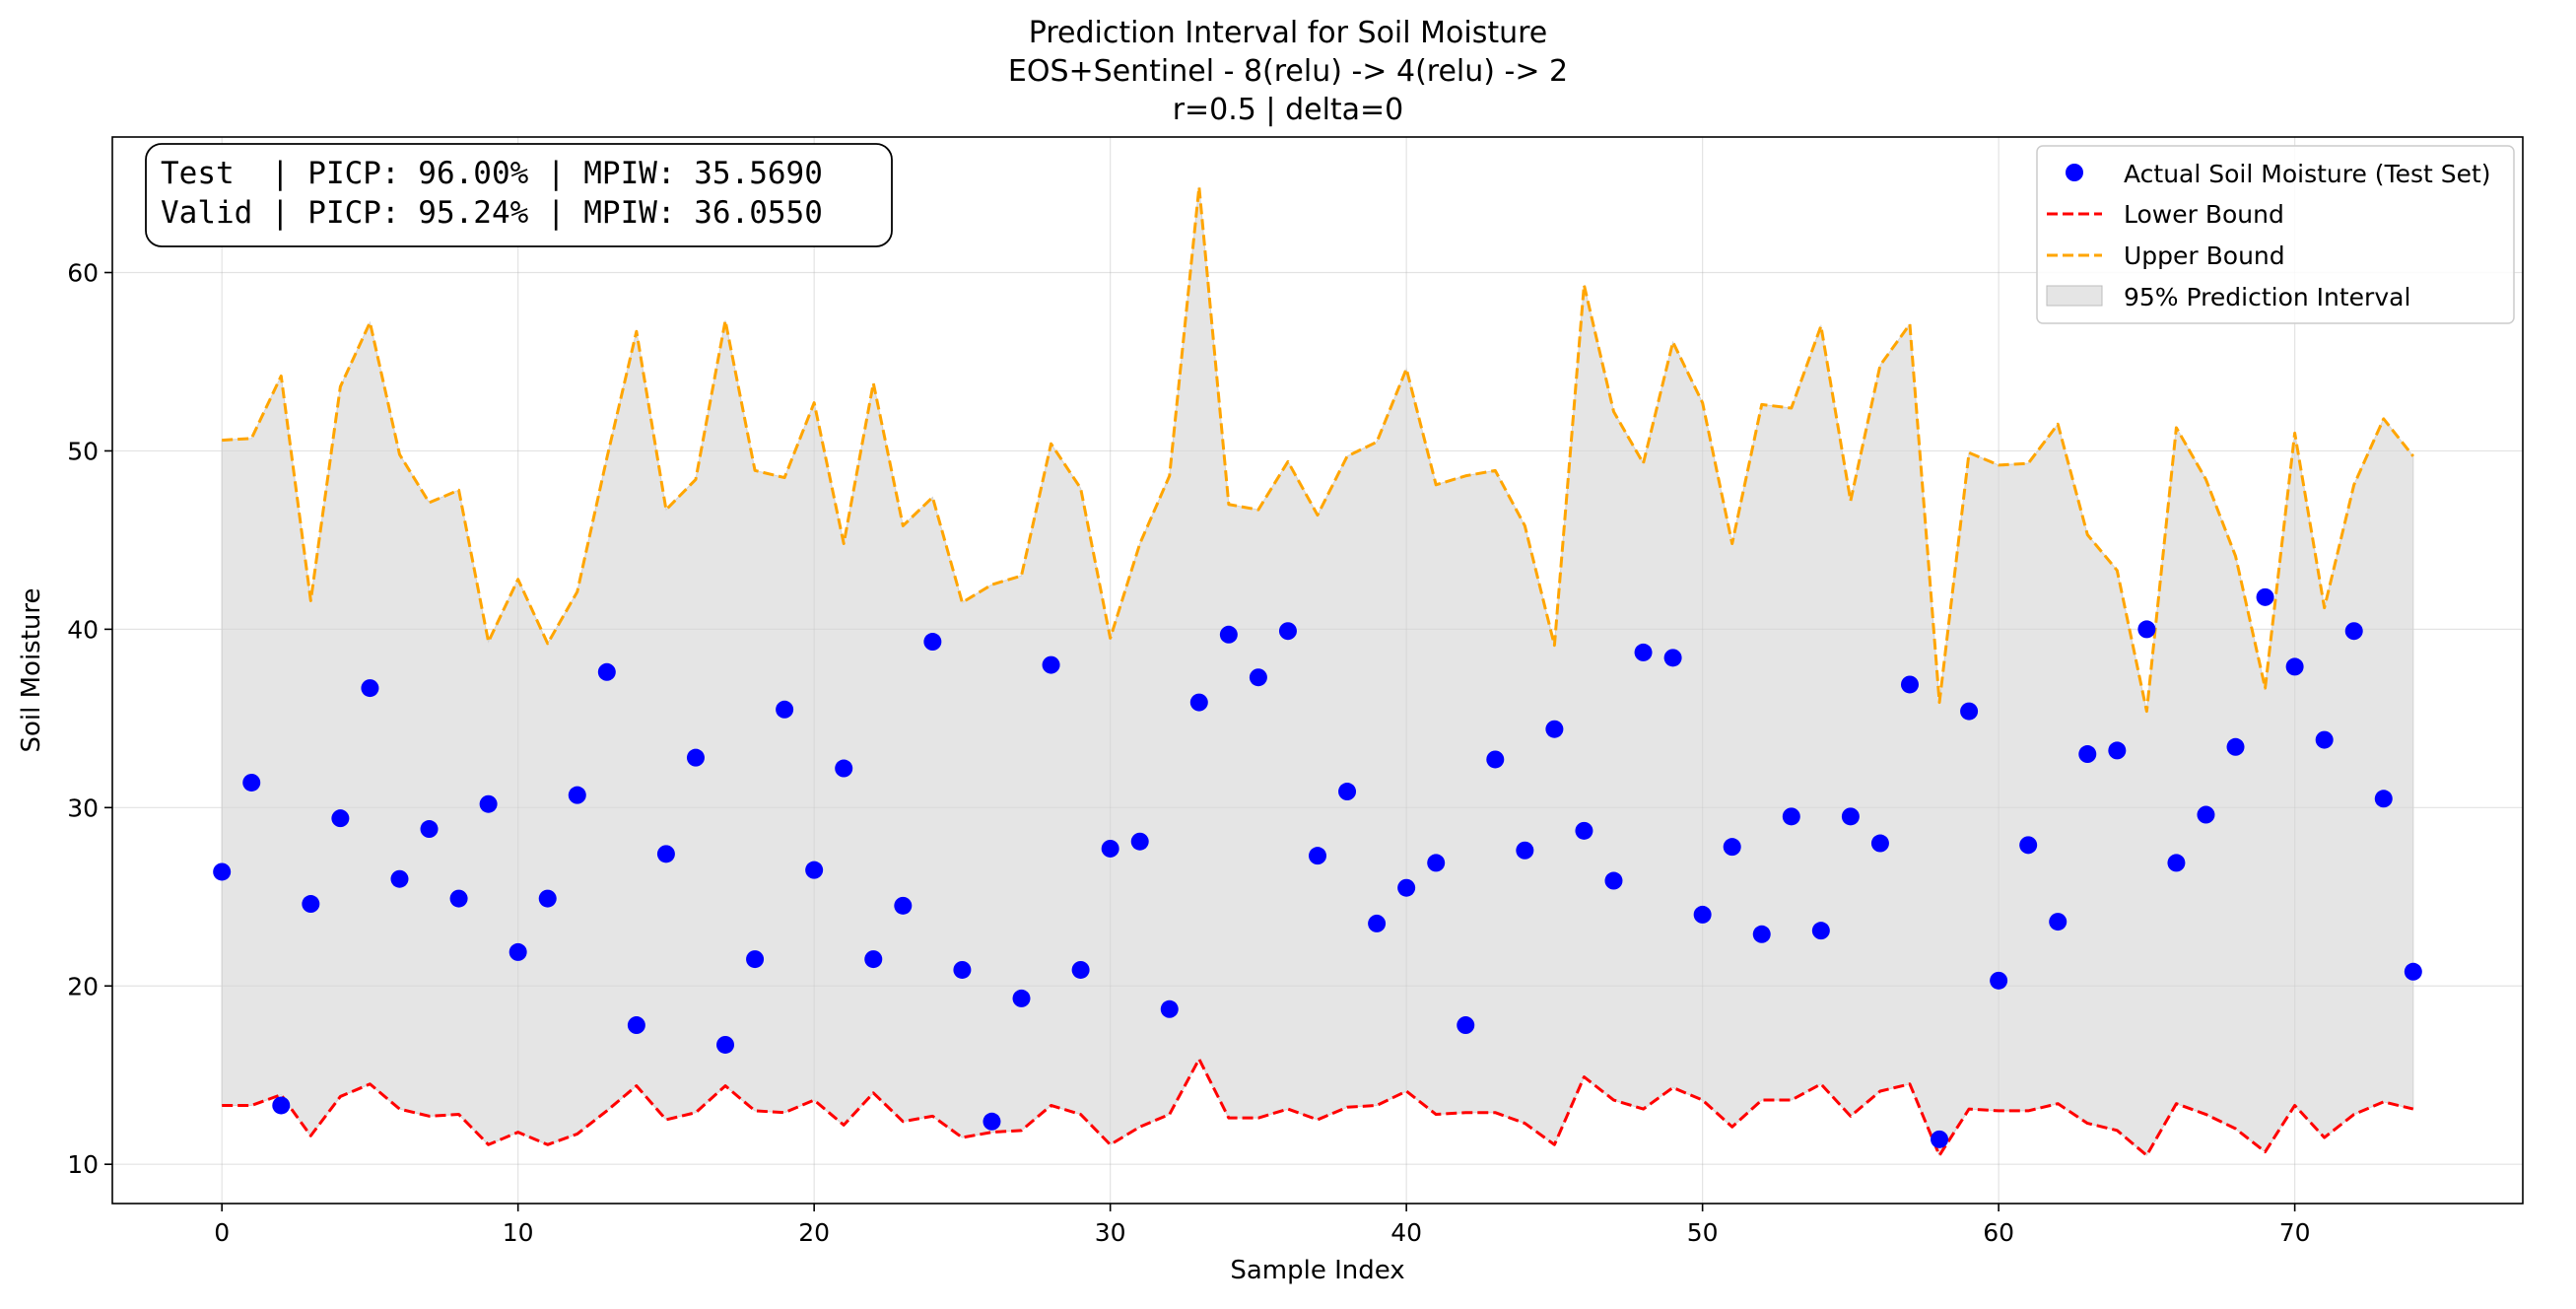 The image size is (2576, 1309). Describe the element at coordinates (492, 174) in the screenshot. I see `stats-test-line: Test | PICP: 96.00% | MPIW: 35.5690` at that location.